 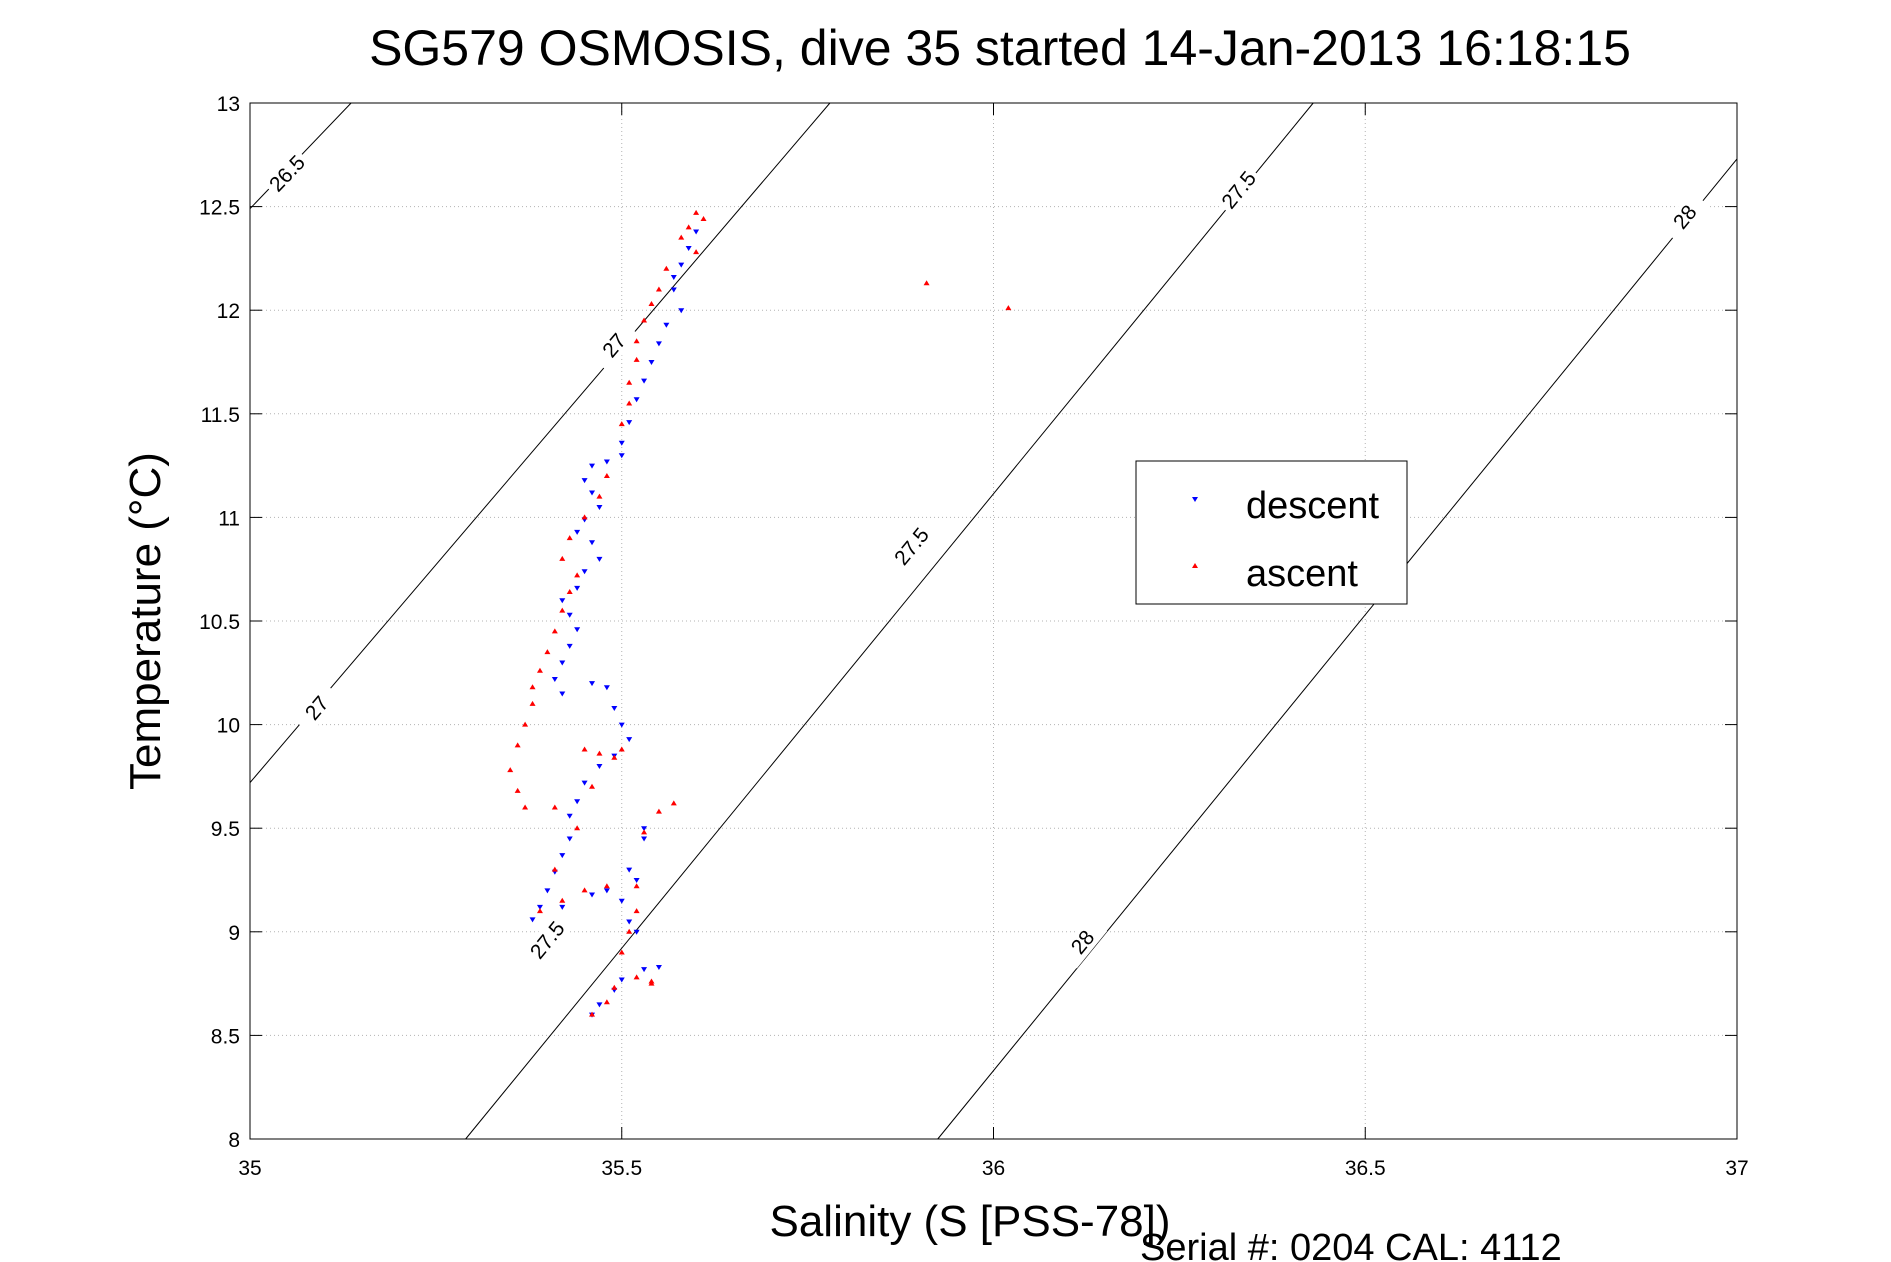 What do you see at coordinates (1195, 565) in the screenshot?
I see `legend-ascent-marker` at bounding box center [1195, 565].